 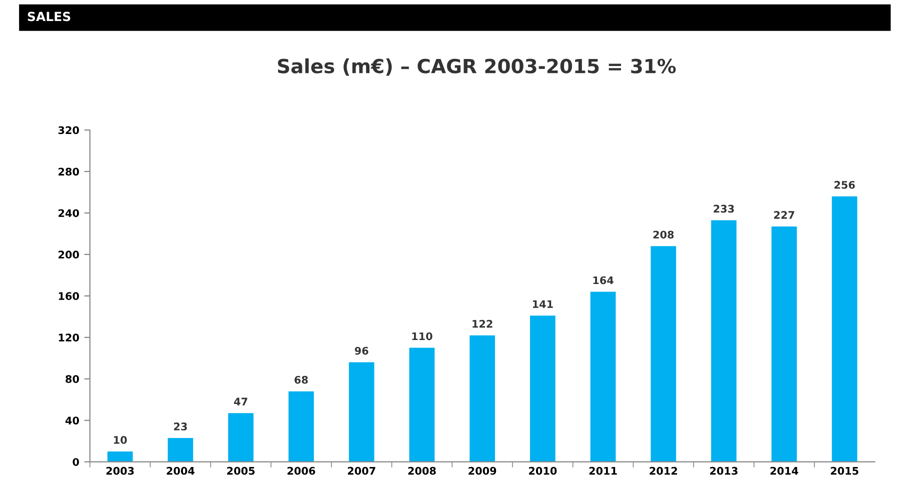 What do you see at coordinates (724, 208) in the screenshot?
I see `data-label: 233` at bounding box center [724, 208].